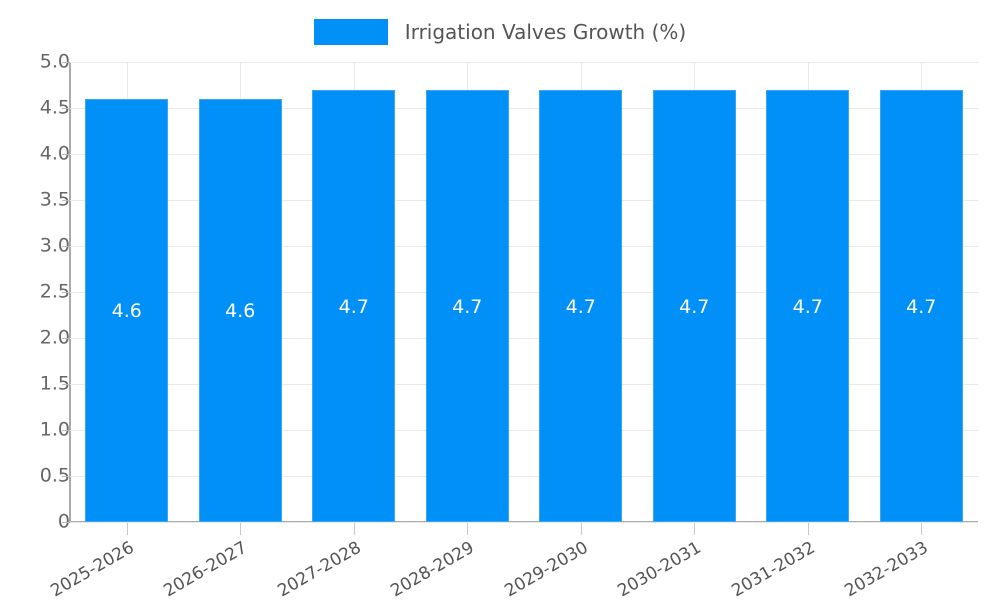 The height and width of the screenshot is (601, 1000). I want to click on chart-legend: Irrigation Valves Growth (%), so click(500, 32).